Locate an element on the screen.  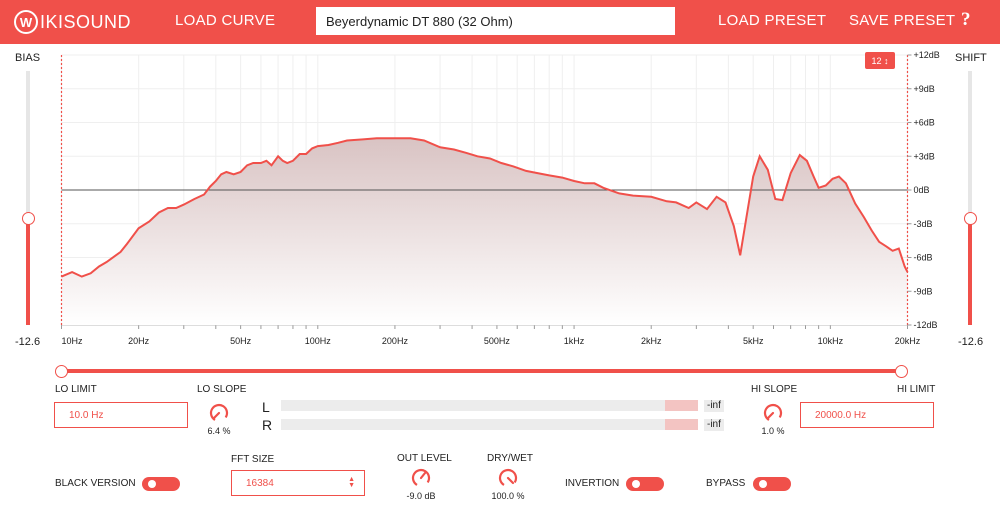
freq-tick-label: 50Hz is located at coordinates (241, 341).